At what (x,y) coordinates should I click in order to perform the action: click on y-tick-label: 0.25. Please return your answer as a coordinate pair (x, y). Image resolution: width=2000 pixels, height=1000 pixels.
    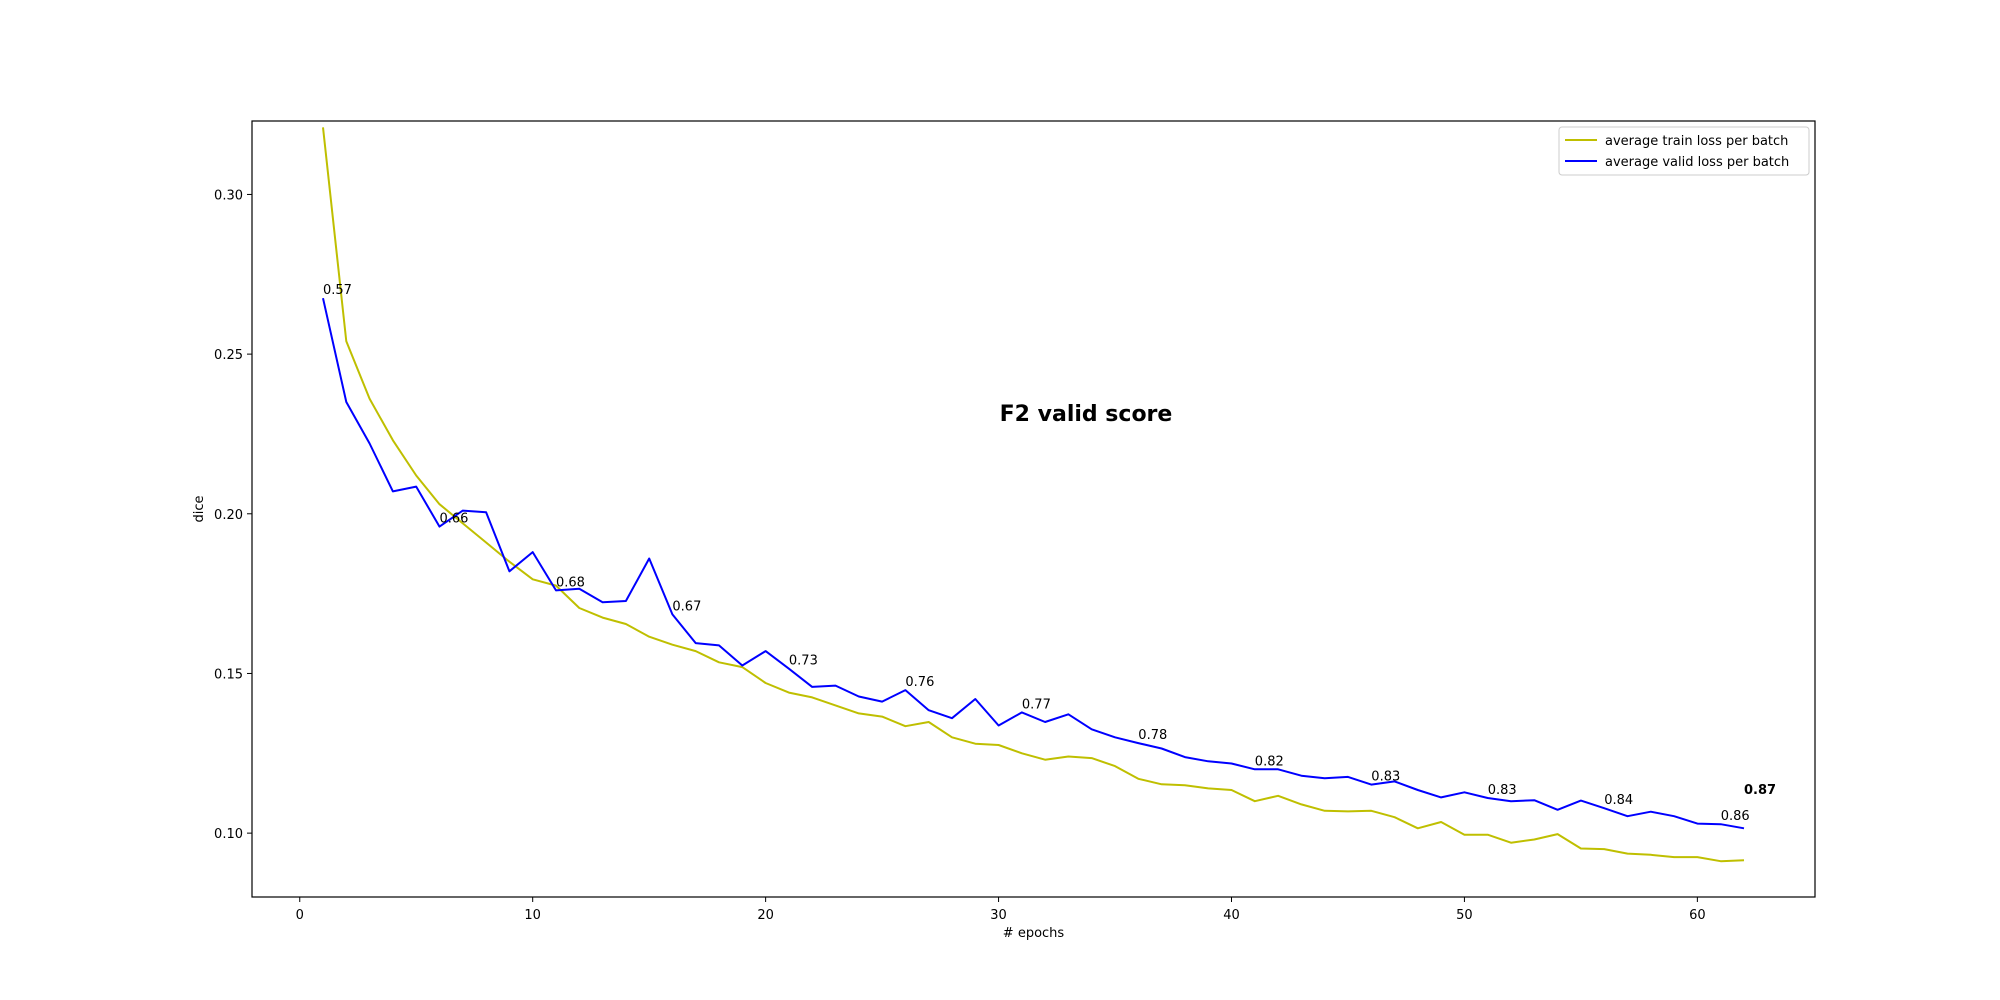
    Looking at the image, I should click on (228, 355).